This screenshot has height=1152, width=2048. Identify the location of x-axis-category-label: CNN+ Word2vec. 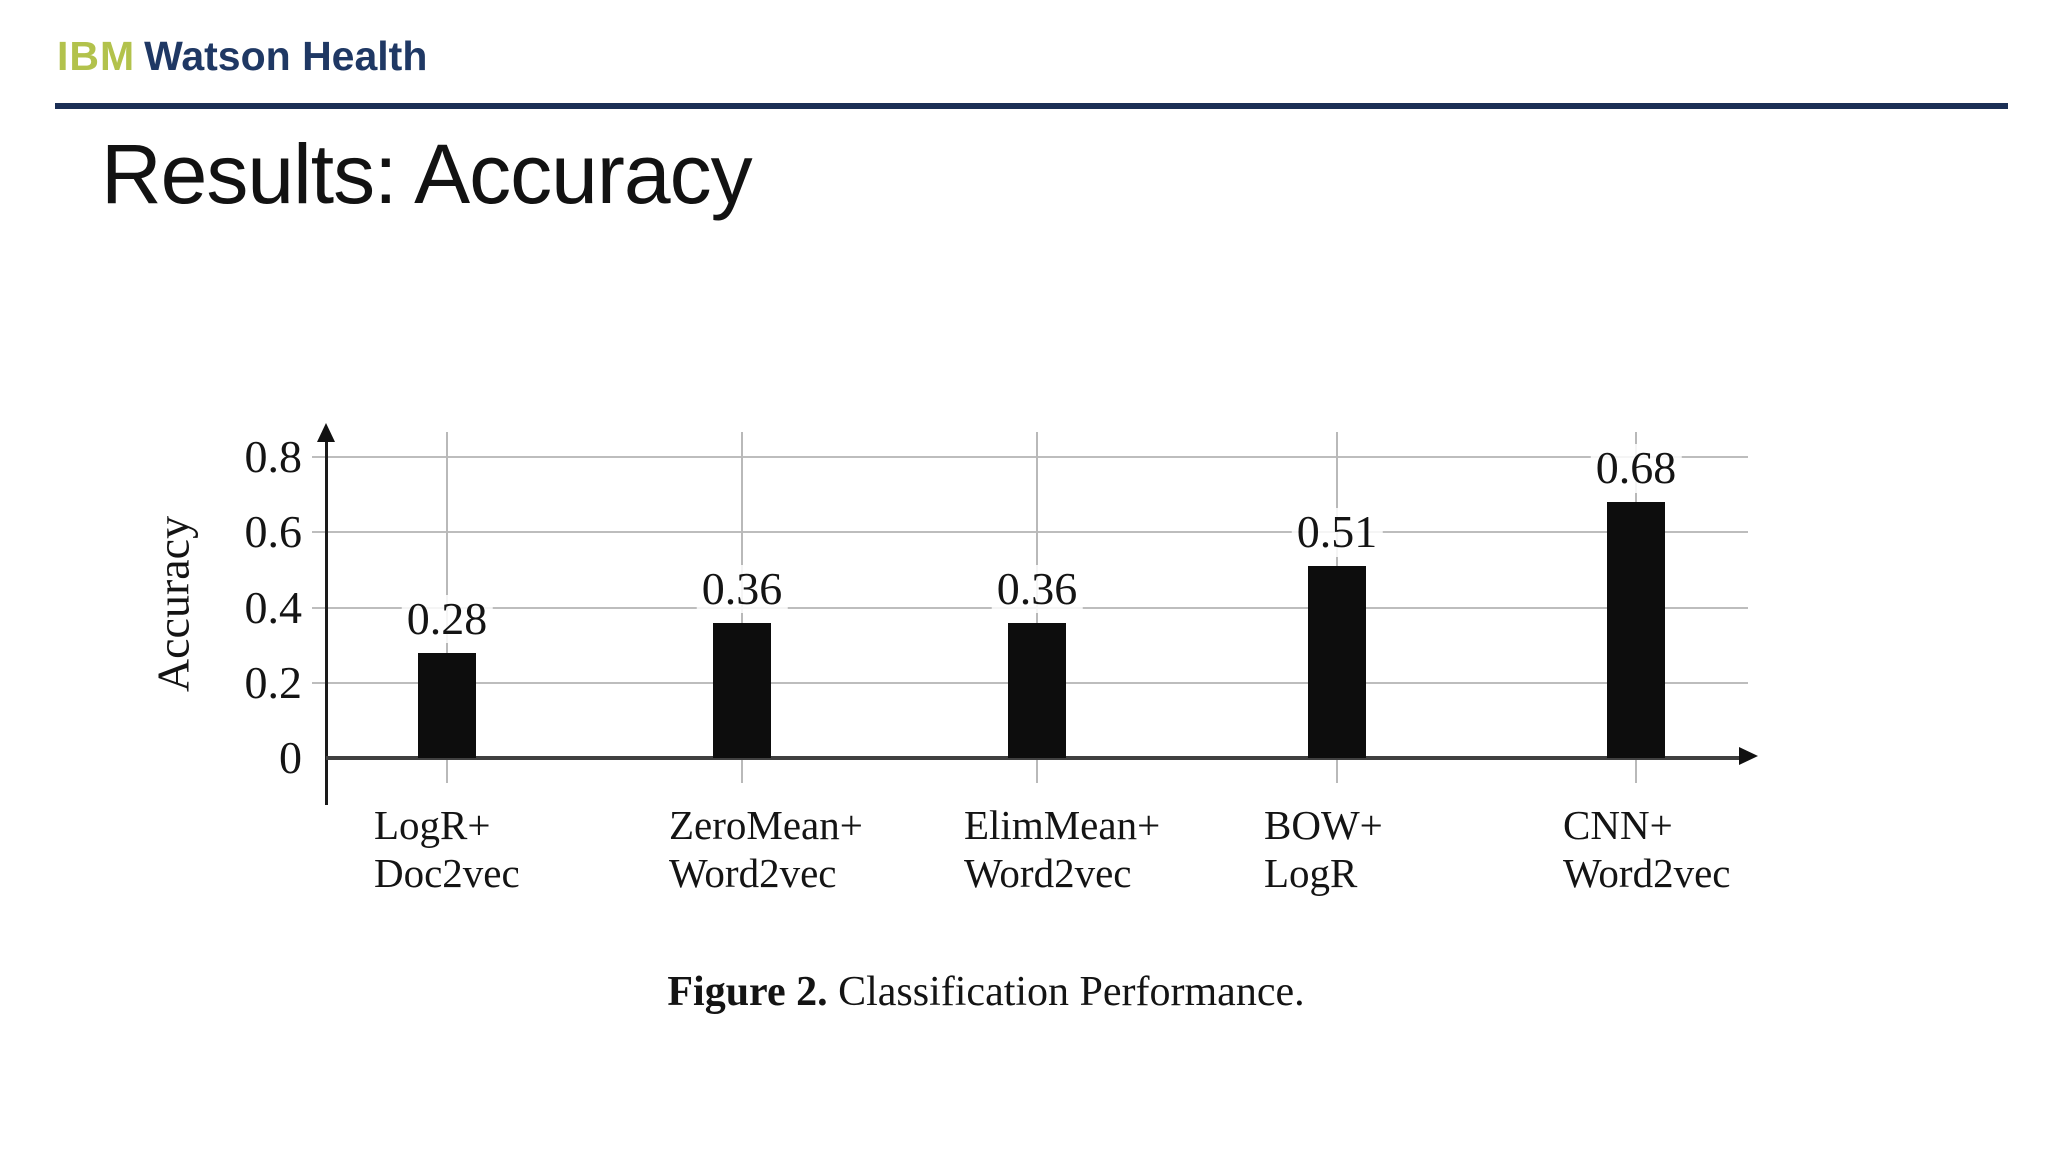
(1646, 849).